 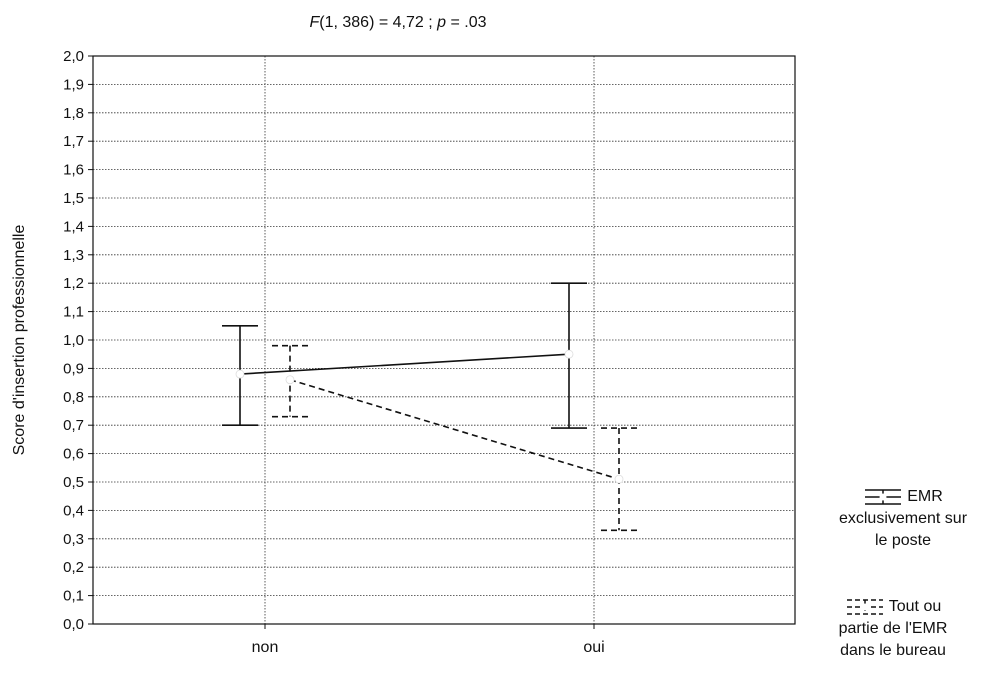 What do you see at coordinates (73, 596) in the screenshot?
I see `y-tick-label: 0,1` at bounding box center [73, 596].